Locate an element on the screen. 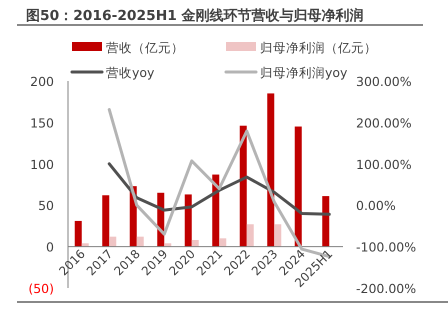  y-tick-label: 200 is located at coordinates (42, 81).